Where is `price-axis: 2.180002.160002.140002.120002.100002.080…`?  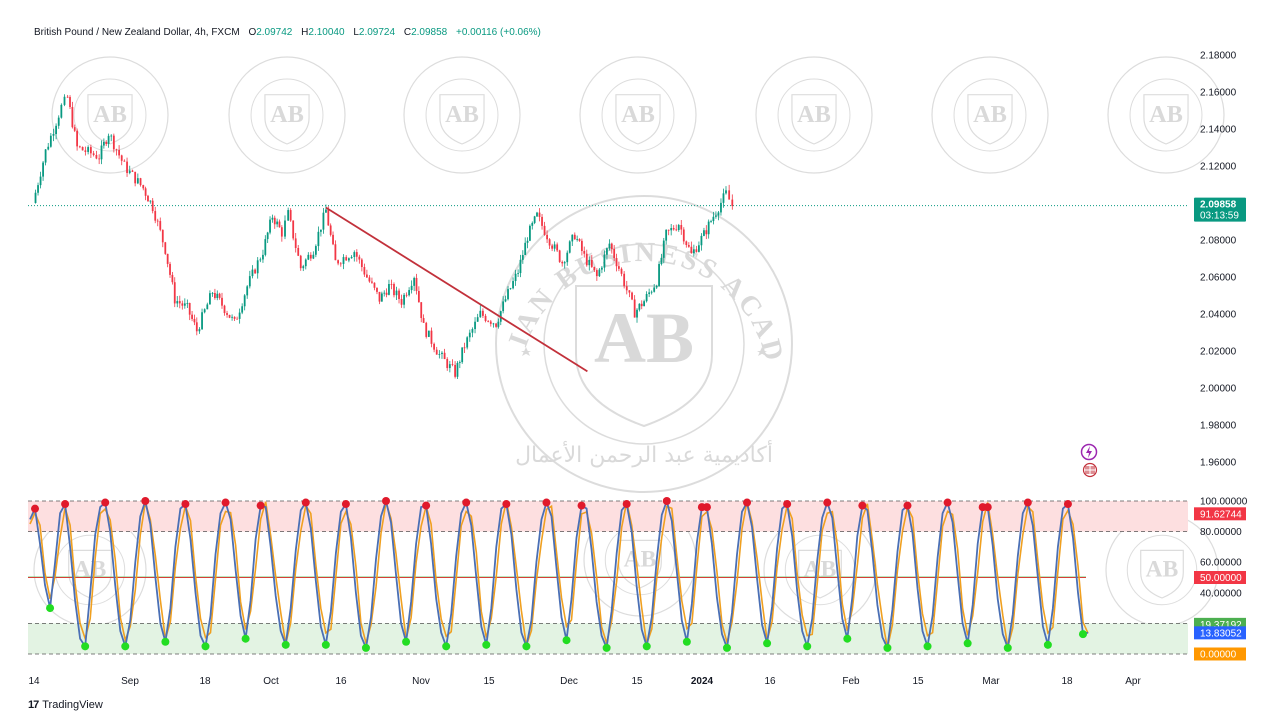
price-axis: 2.180002.160002.140002.120002.100002.080… is located at coordinates (1221, 356).